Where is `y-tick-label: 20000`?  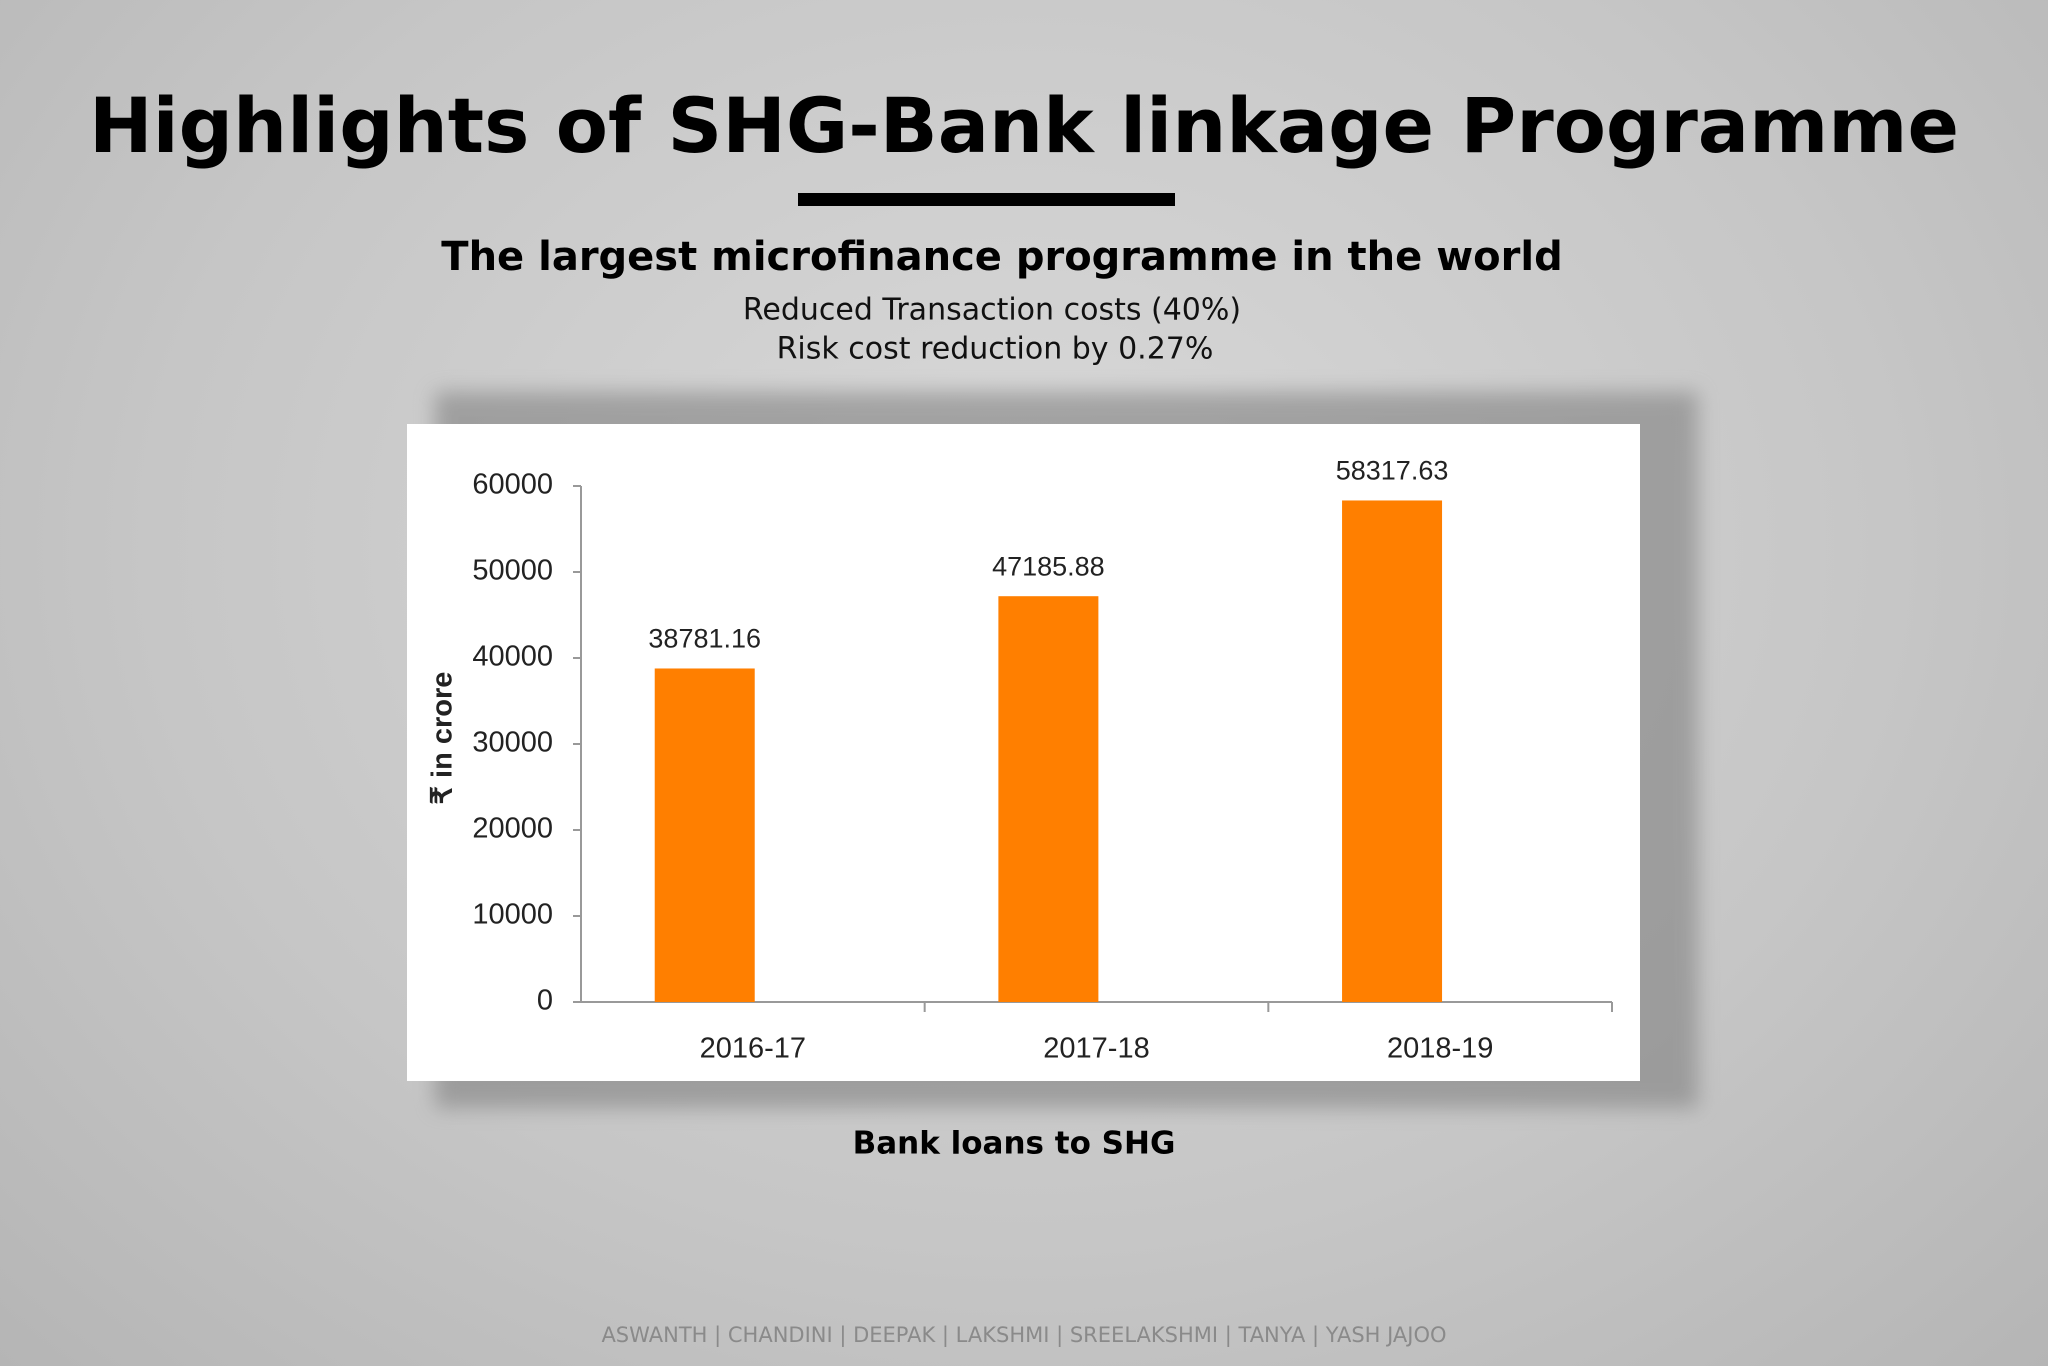
y-tick-label: 20000 is located at coordinates (512, 829).